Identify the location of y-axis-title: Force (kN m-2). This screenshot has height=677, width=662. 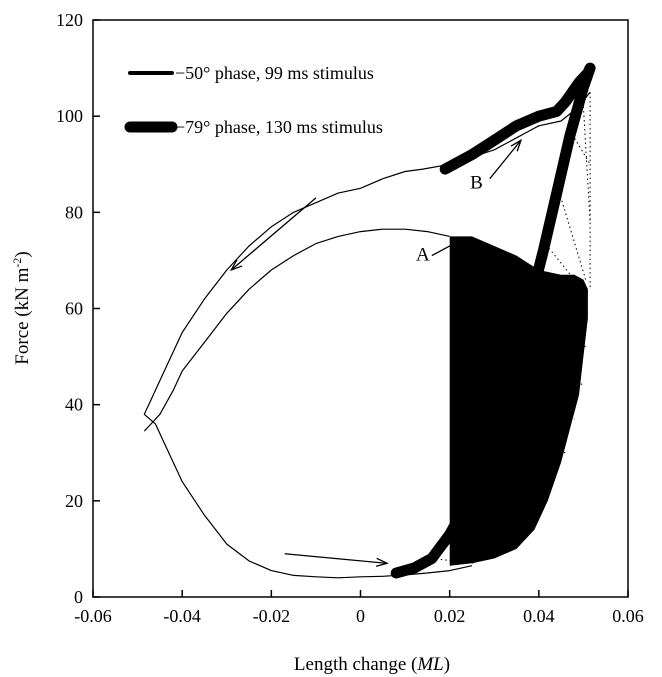
(21, 307).